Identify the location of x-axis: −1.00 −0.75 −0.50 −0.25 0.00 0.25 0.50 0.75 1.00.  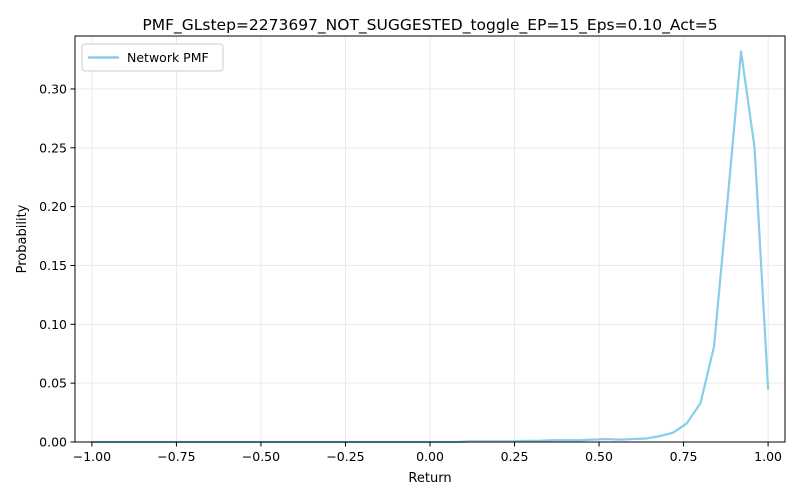
(427, 453).